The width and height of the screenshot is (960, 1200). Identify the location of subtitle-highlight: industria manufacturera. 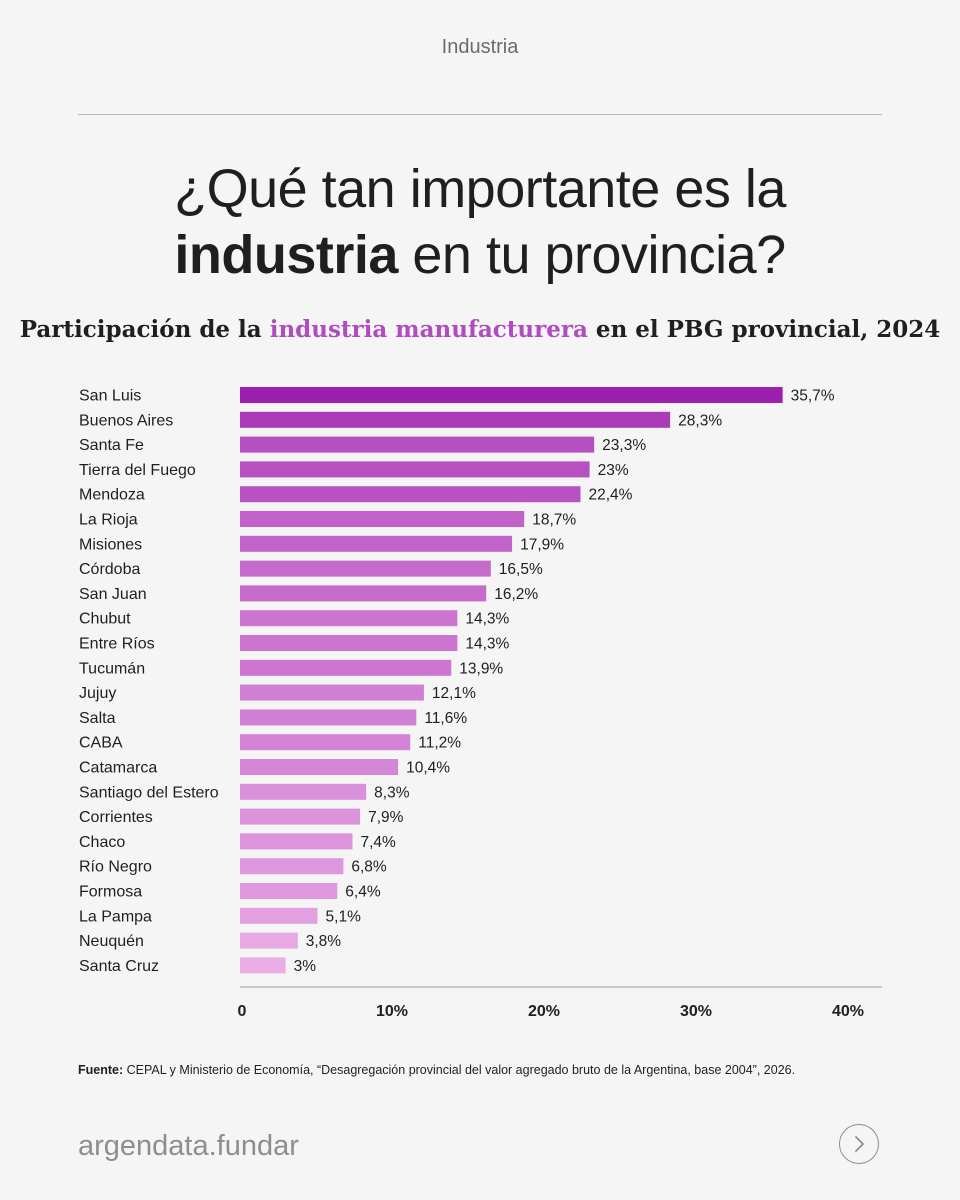
(428, 329).